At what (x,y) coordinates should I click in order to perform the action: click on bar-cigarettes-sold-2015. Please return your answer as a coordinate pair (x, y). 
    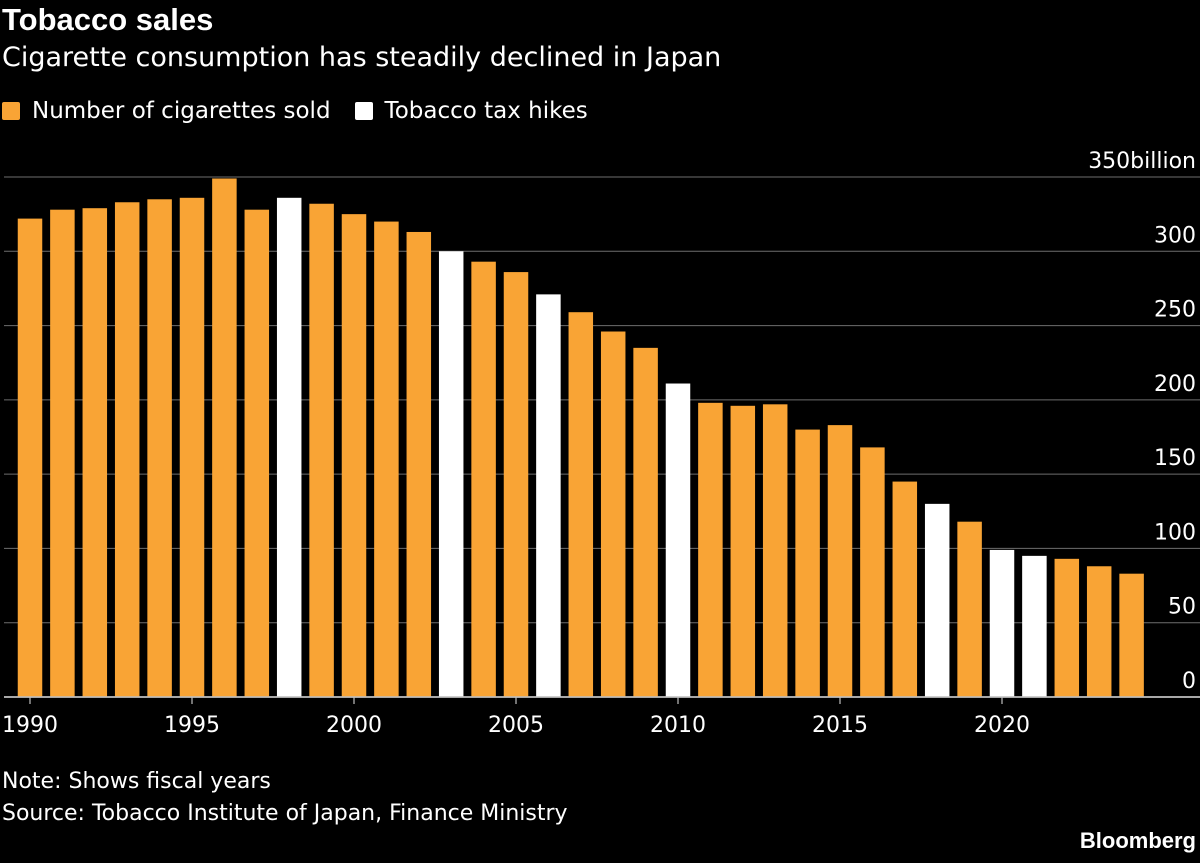
    Looking at the image, I should click on (840, 561).